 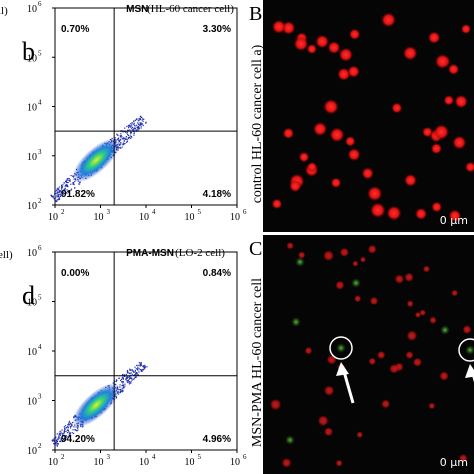 What do you see at coordinates (32, 9) in the screenshot?
I see `y-tick-label: 10` at bounding box center [32, 9].